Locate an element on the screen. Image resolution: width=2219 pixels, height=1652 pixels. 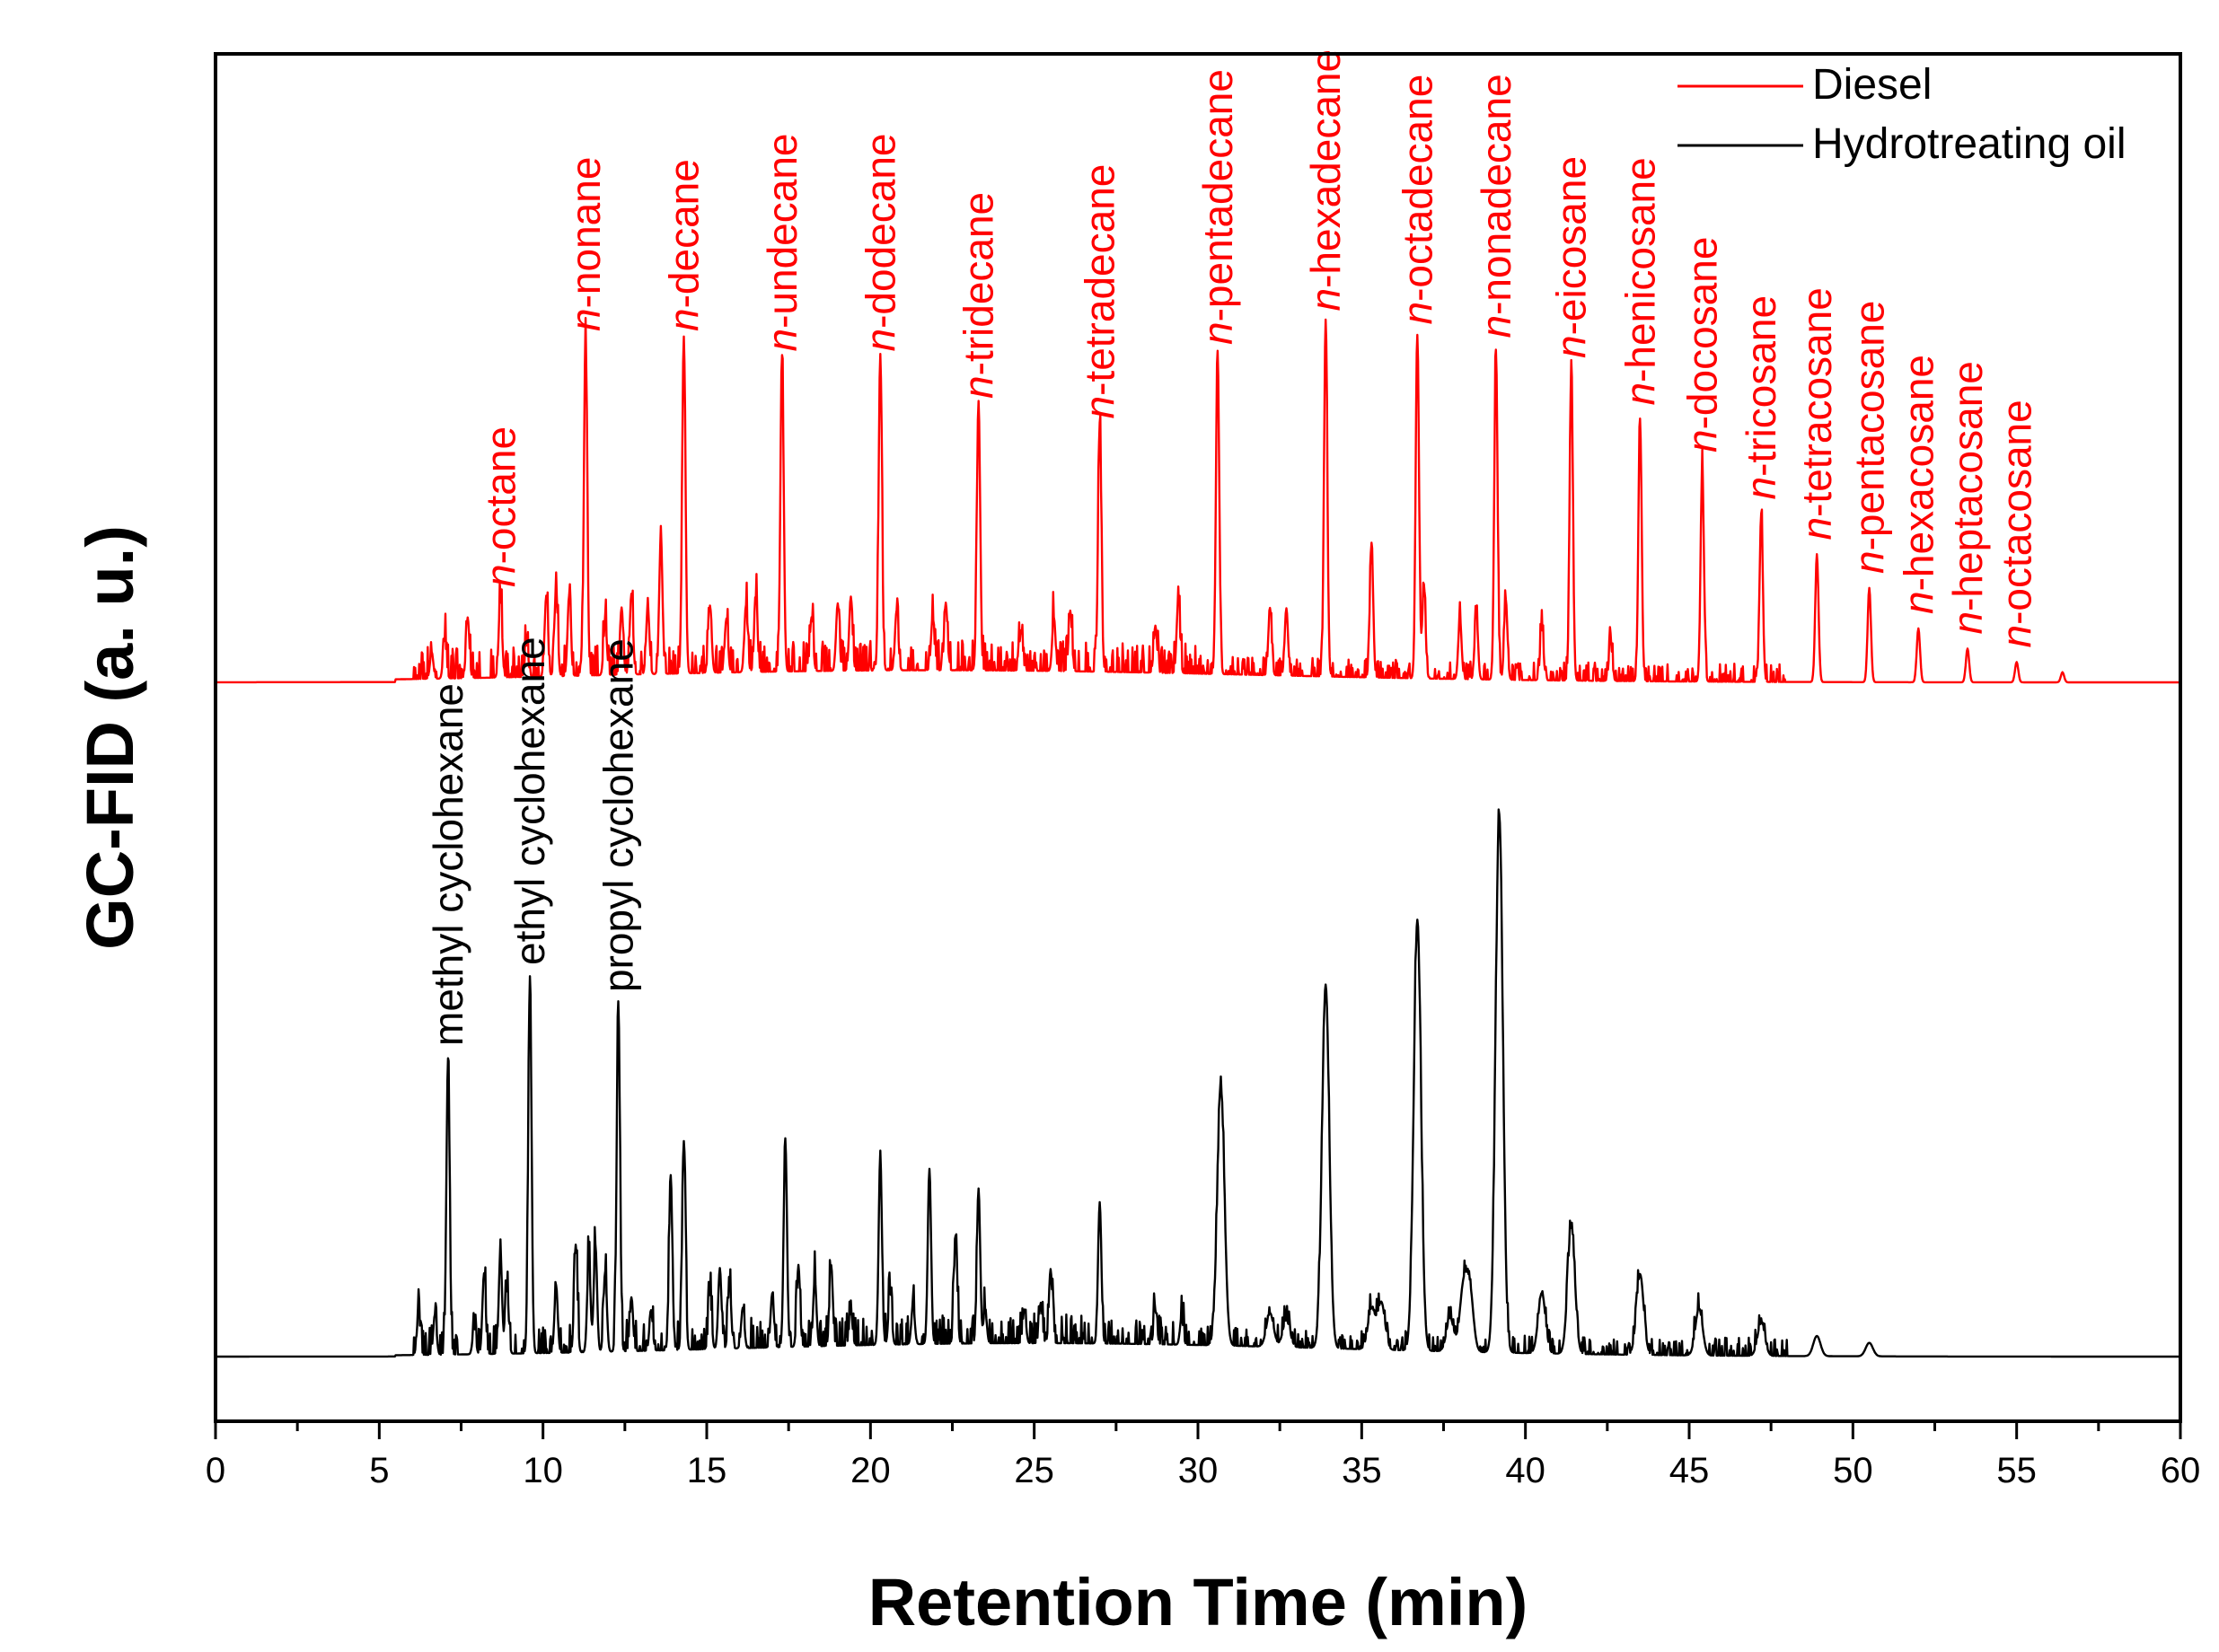
peak-label: n-tetracosane is located at coordinates (1816, 413).